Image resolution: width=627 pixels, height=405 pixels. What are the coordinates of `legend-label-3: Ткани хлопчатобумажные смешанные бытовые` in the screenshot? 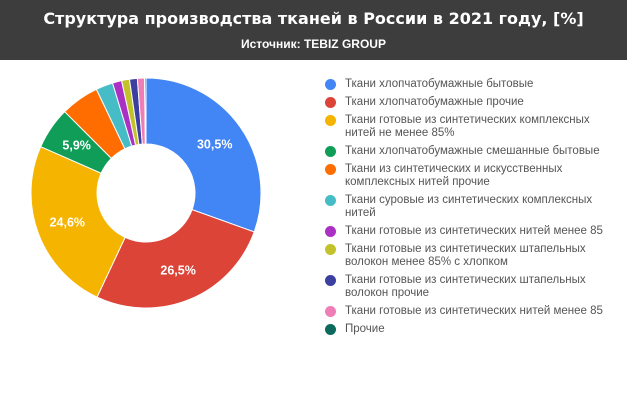 It's located at (472, 151).